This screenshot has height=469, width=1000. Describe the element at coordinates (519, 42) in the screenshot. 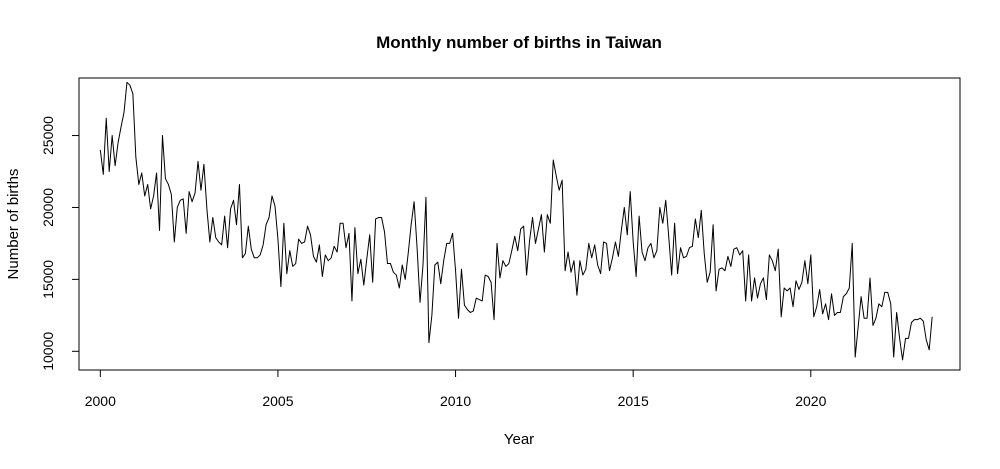

I see `chart-title: Monthly number of births in Taiwan` at that location.